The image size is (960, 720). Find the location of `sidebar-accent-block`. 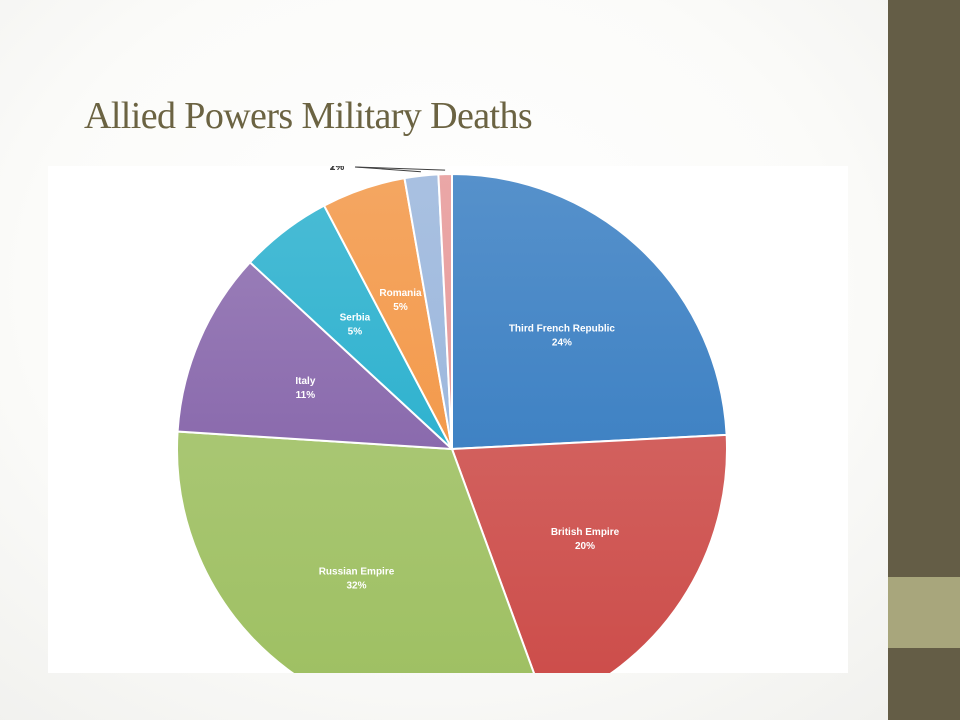

sidebar-accent-block is located at coordinates (924, 612).